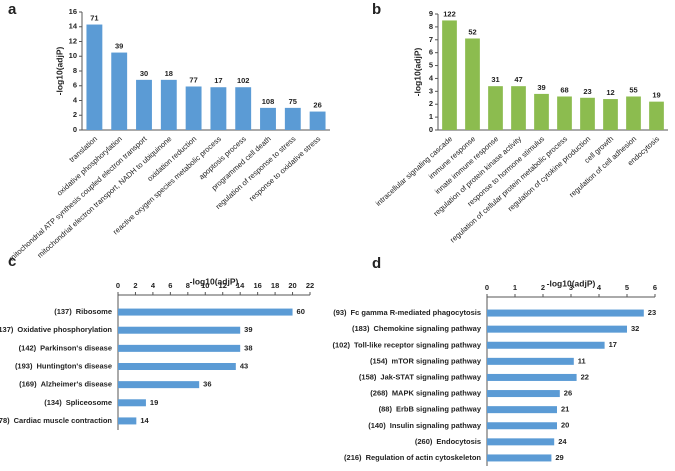 The height and width of the screenshot is (471, 675). Describe the element at coordinates (5, 420) in the screenshot. I see `gene-count: (178)` at that location.